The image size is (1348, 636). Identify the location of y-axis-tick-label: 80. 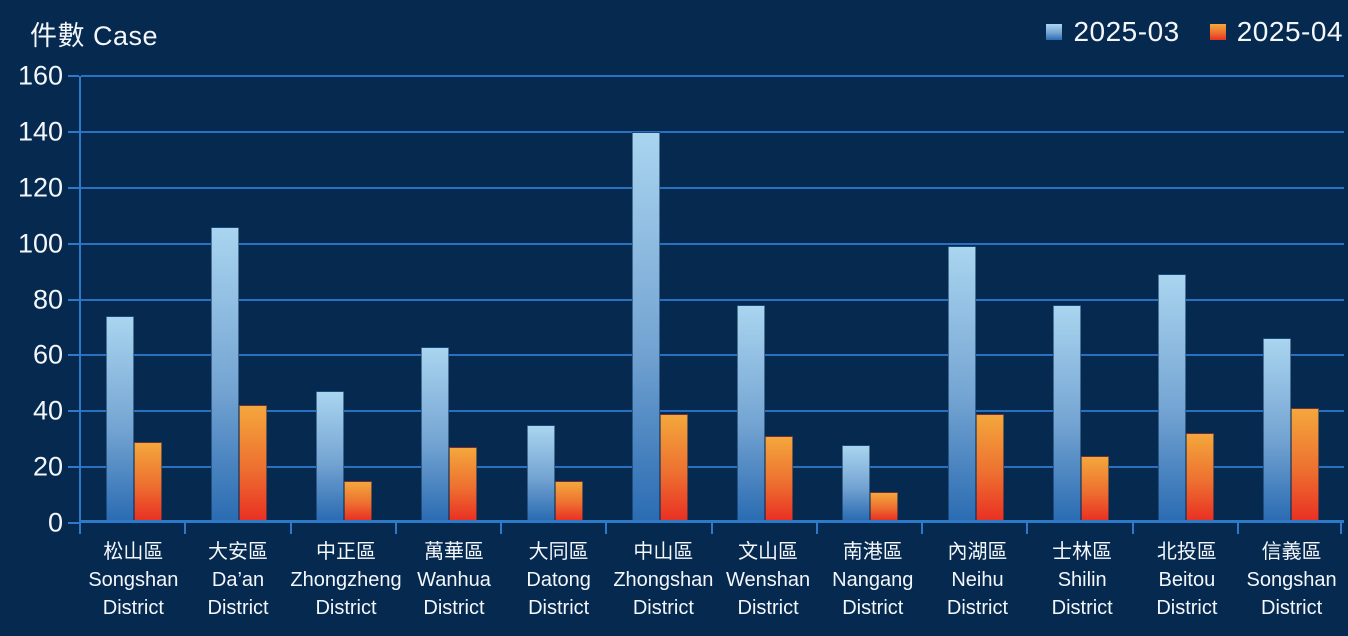
(47, 299).